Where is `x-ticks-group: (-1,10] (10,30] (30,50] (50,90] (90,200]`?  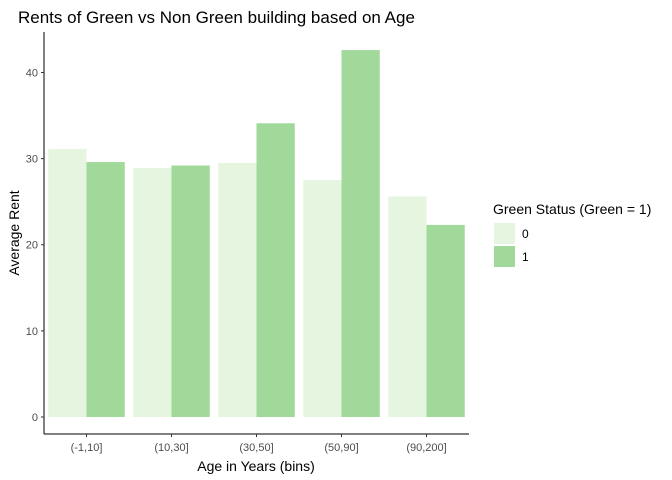 x-ticks-group: (-1,10] (10,30] (30,50] (50,90] (90,200] is located at coordinates (259, 444).